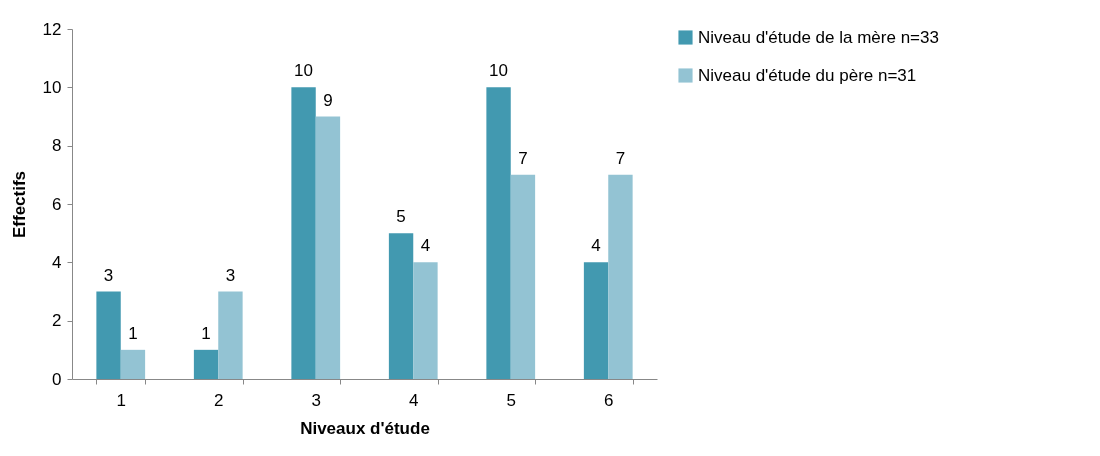  I want to click on x-tick-label: 4, so click(414, 400).